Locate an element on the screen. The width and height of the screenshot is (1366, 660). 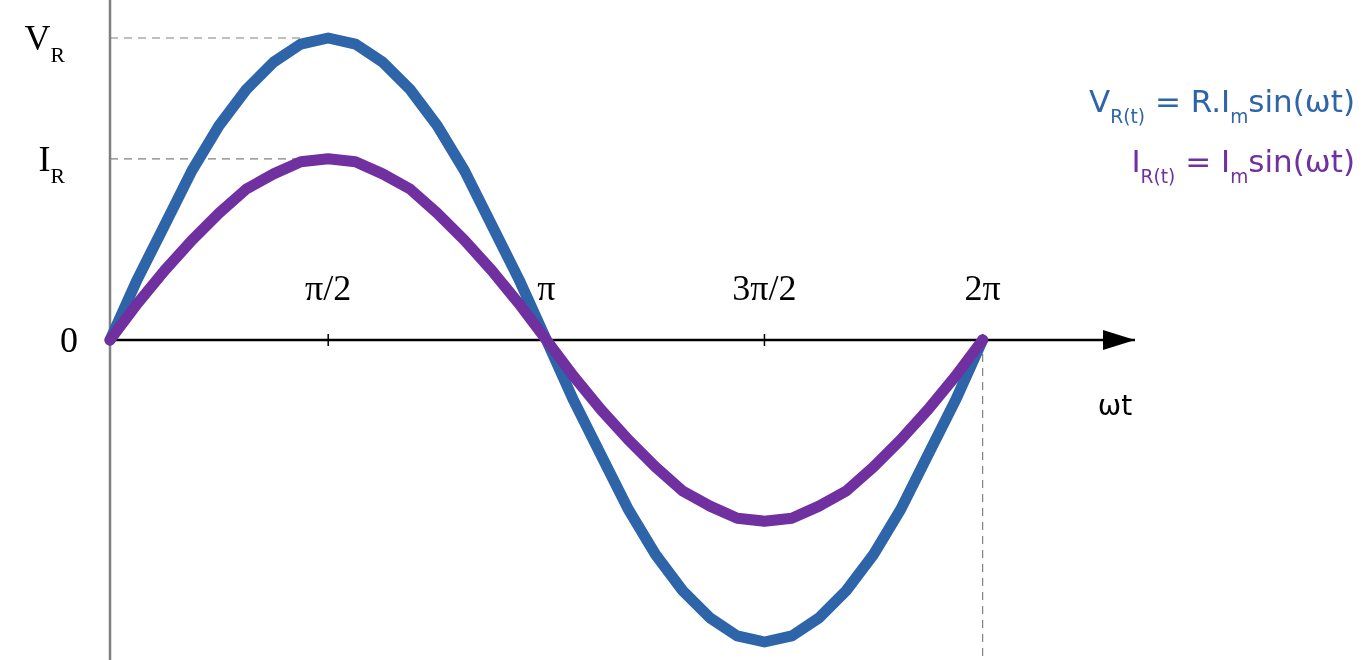
annotation: 0 is located at coordinates (69, 340).